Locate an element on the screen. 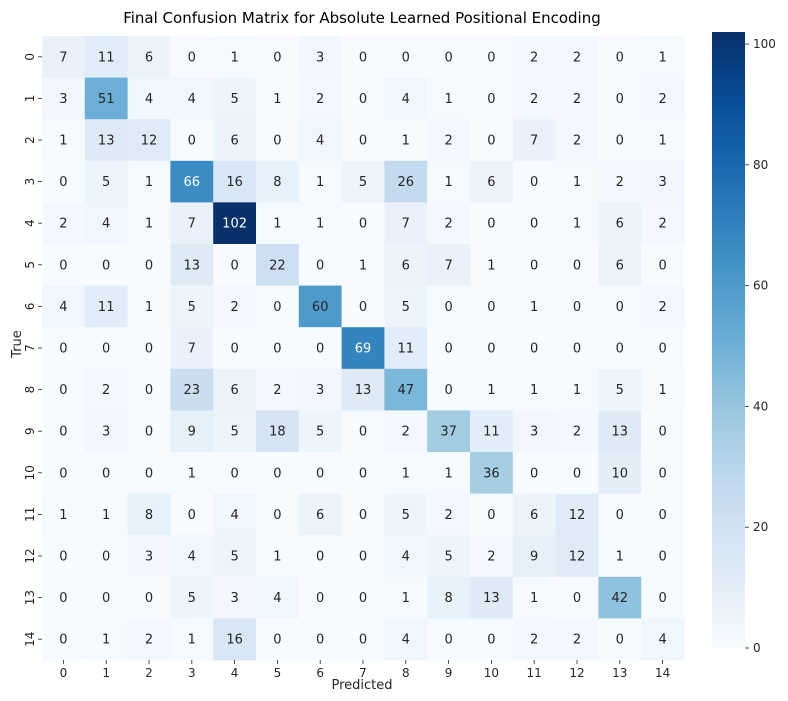 Image resolution: width=788 pixels, height=701 pixels. y-tick-label: 9 is located at coordinates (30, 431).